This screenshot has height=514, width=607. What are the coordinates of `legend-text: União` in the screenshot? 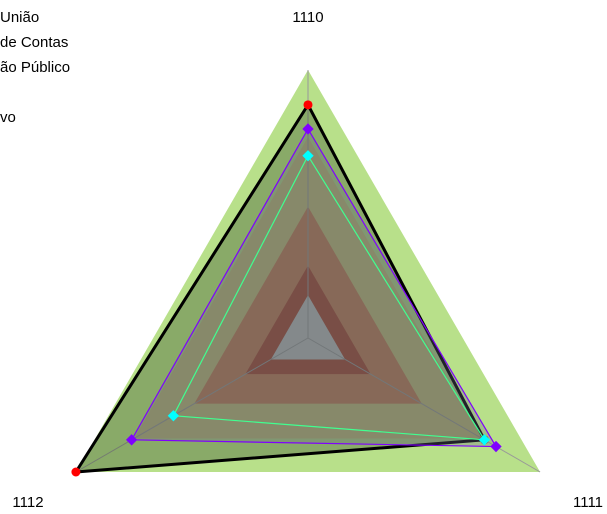 It's located at (19, 17).